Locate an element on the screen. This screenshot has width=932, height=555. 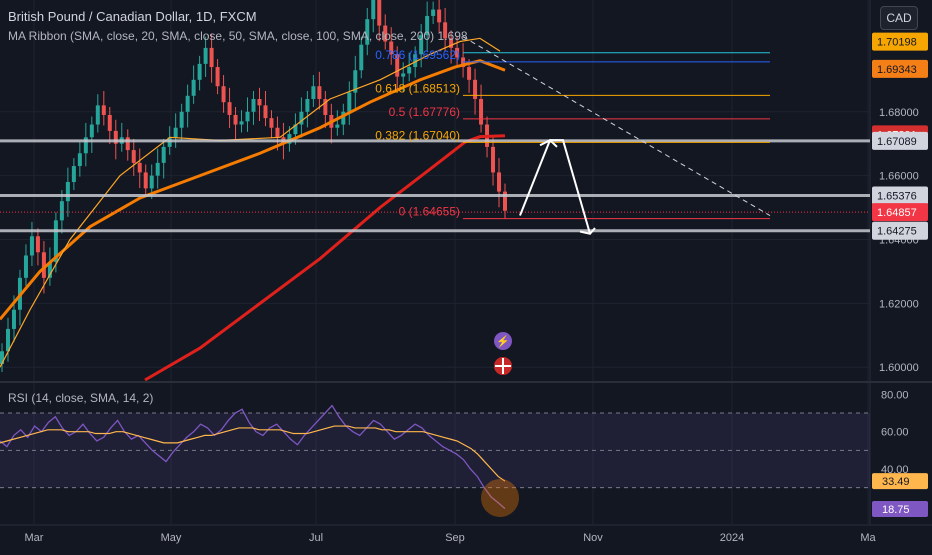
flash-glyph: ⚡ is located at coordinates (503, 341).